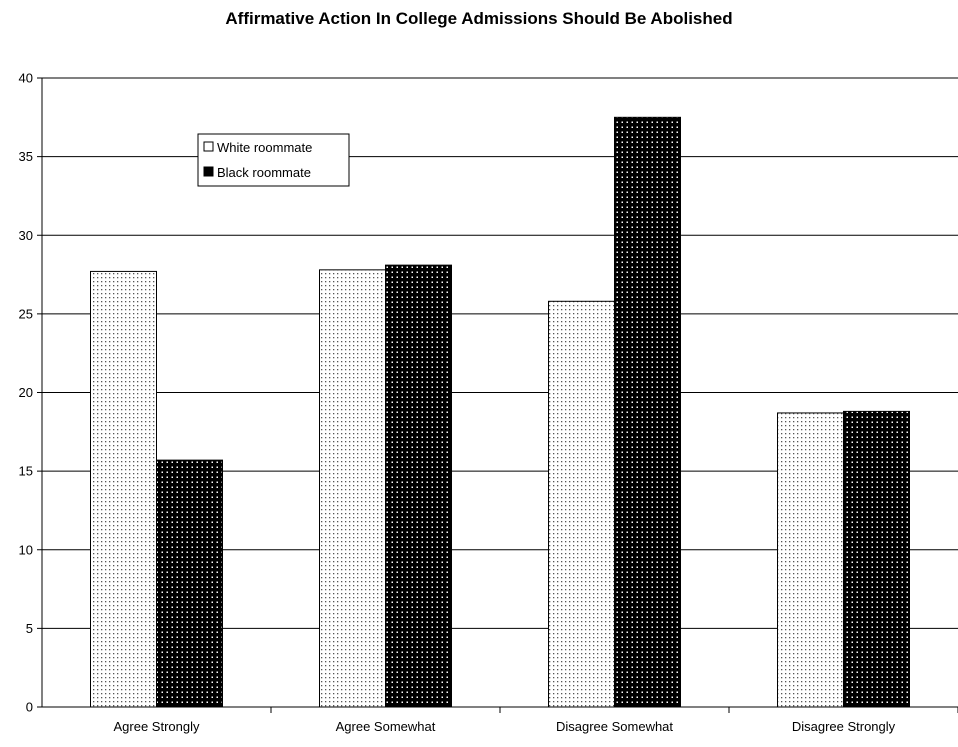  What do you see at coordinates (844, 726) in the screenshot?
I see `x-tick-label: Disagree Strongly` at bounding box center [844, 726].